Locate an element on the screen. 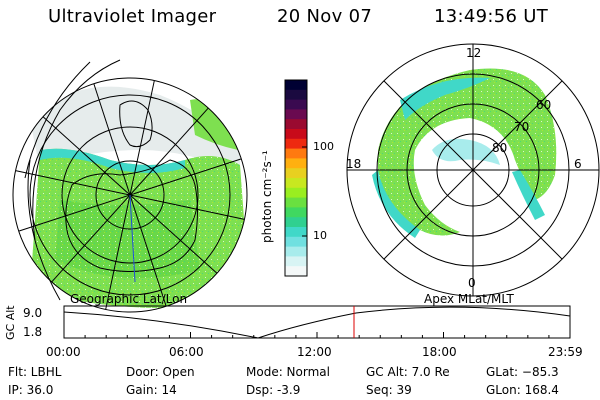 This screenshot has width=600, height=400. latitude-circle is located at coordinates (130, 195).